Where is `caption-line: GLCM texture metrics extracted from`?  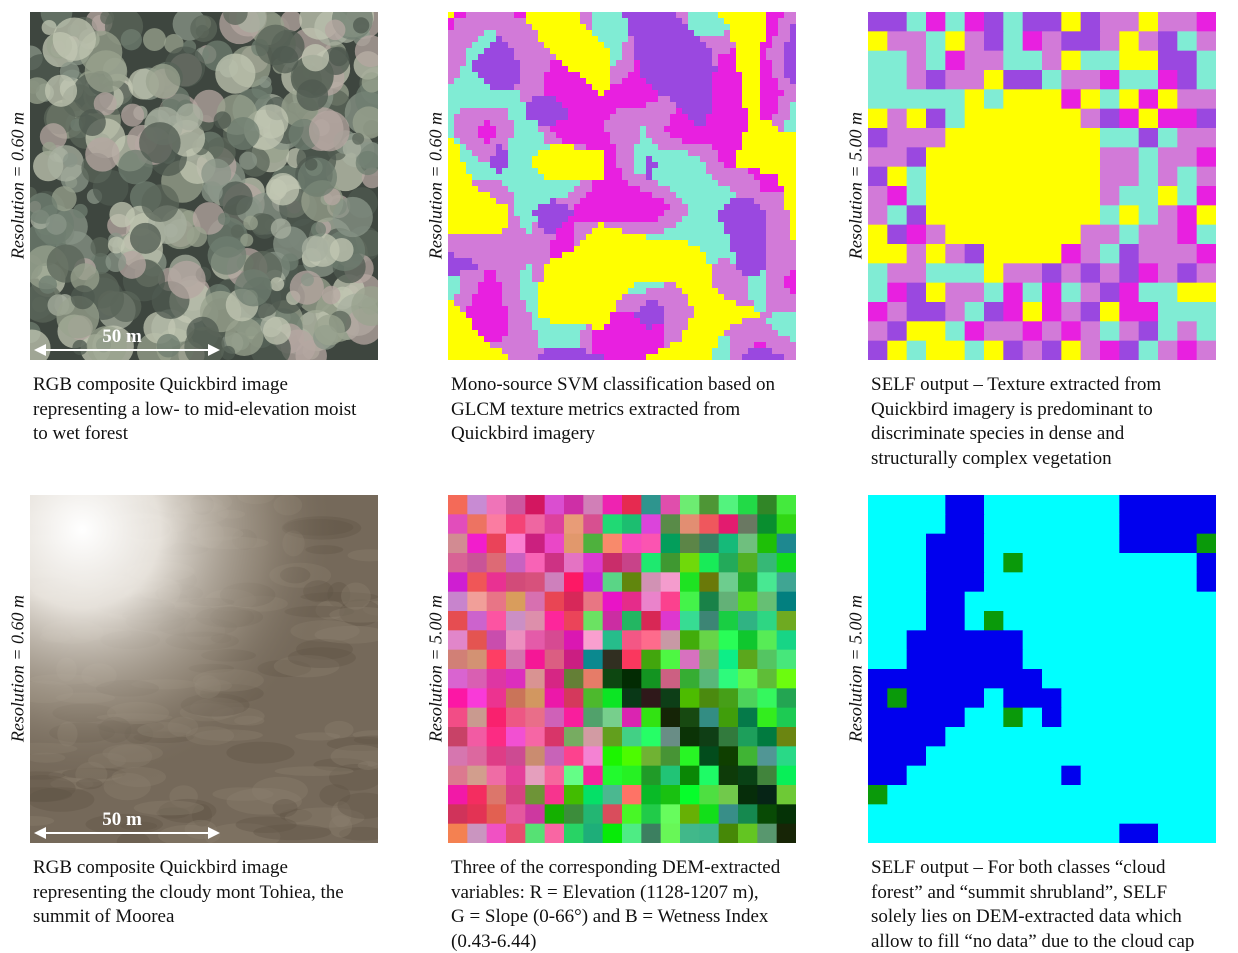 caption-line: GLCM texture metrics extracted from is located at coordinates (596, 409).